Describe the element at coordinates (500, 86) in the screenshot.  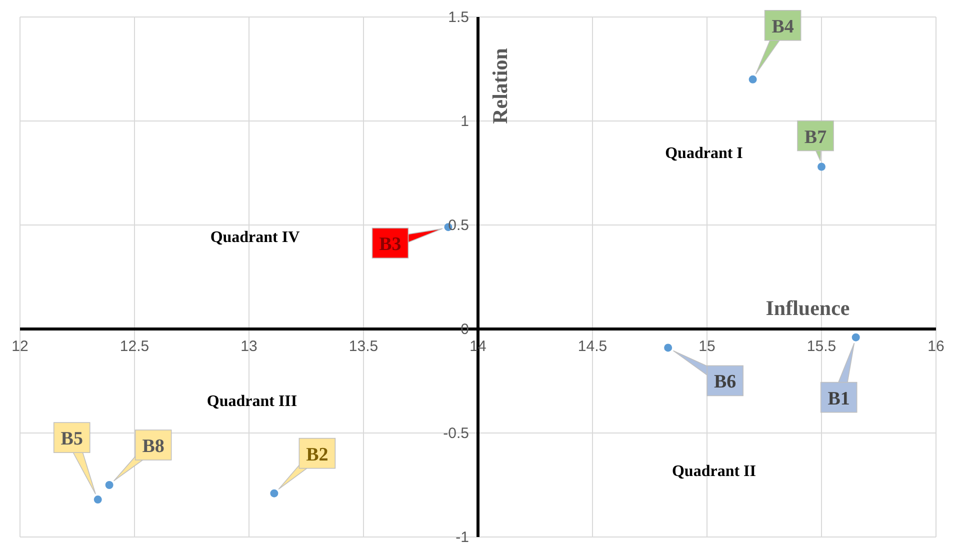
I see `y-axis-title: Relation` at that location.